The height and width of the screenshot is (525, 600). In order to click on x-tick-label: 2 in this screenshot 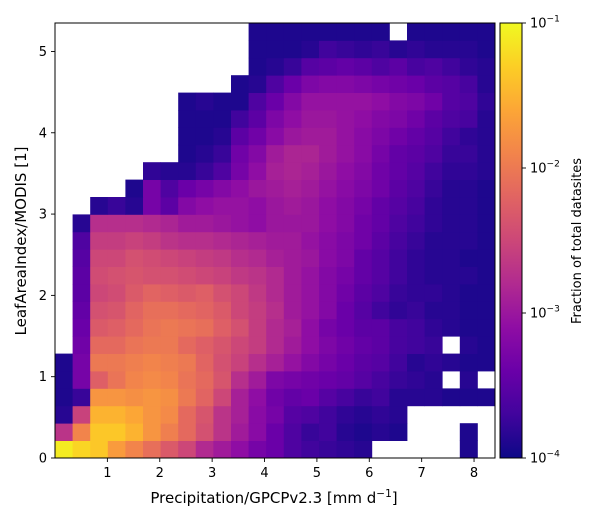, I will do `click(160, 473)`.